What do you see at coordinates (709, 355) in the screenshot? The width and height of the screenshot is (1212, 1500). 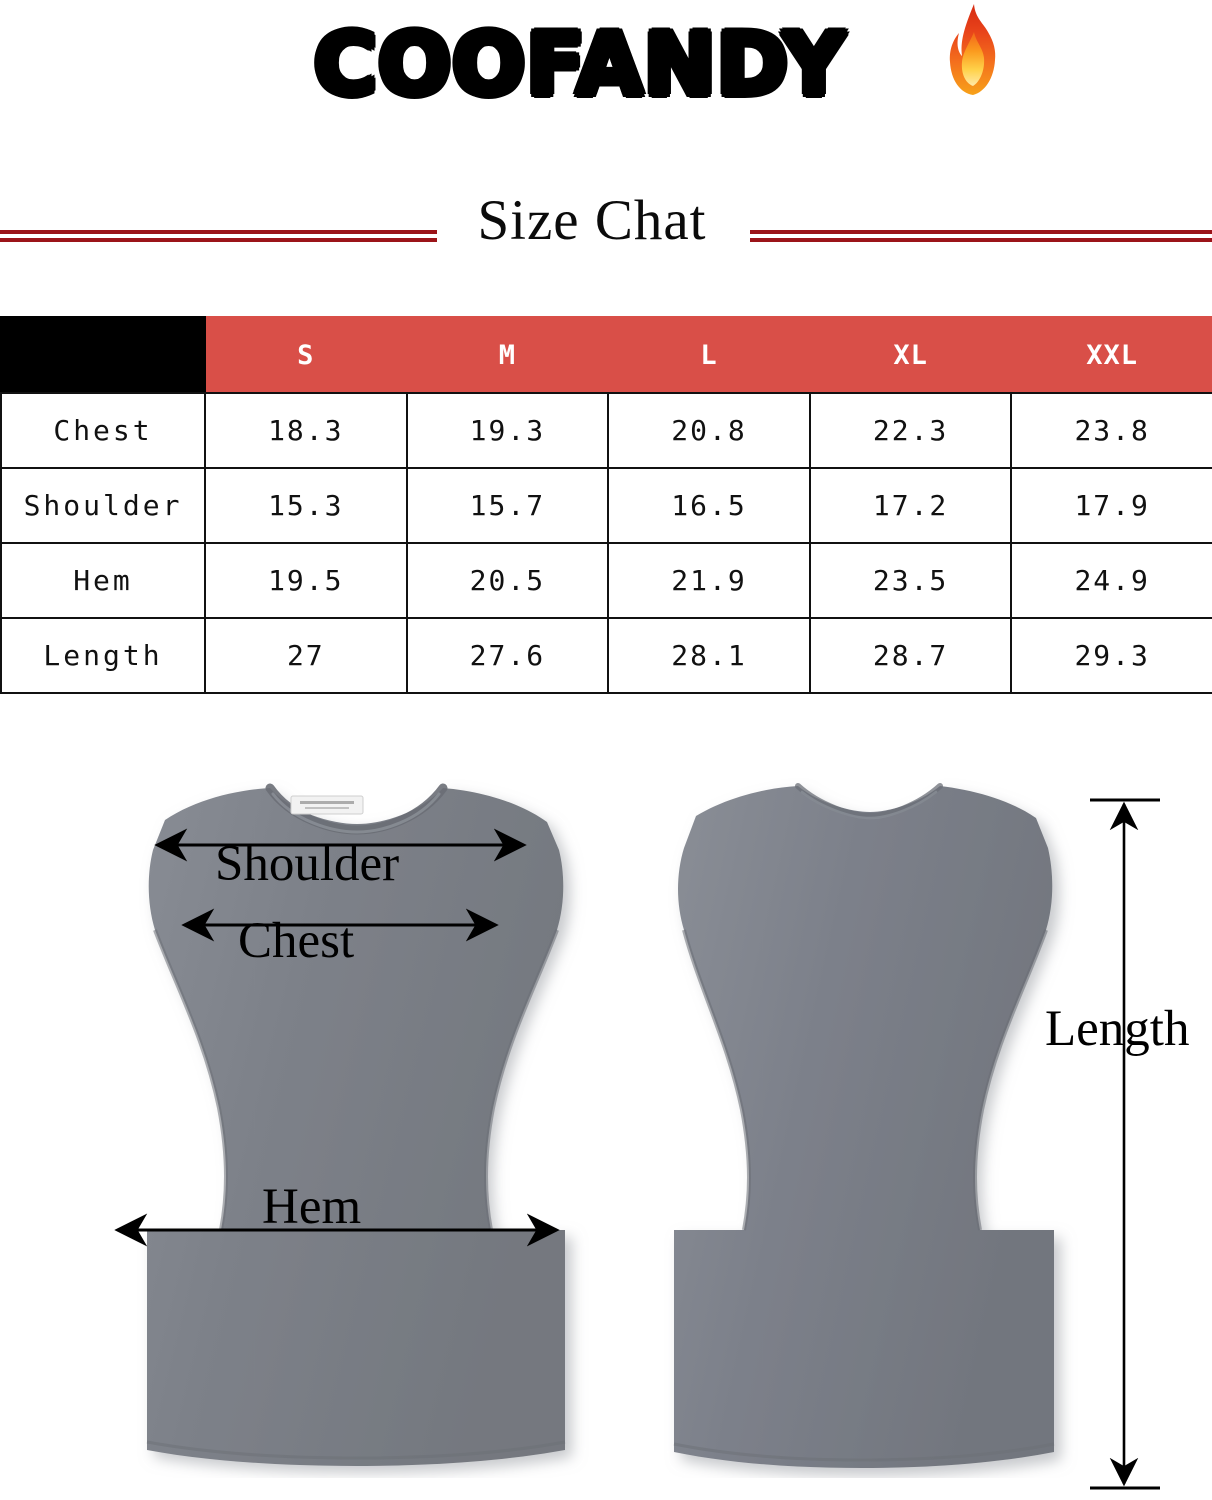 I see `column-header-l: L` at bounding box center [709, 355].